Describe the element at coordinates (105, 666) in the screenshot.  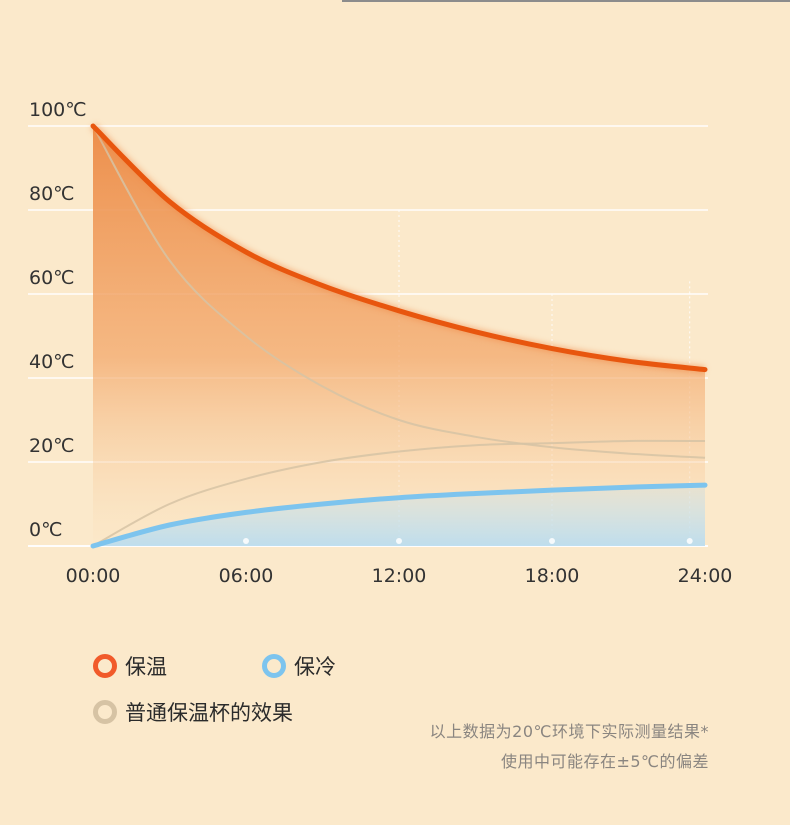
I see `orange-ring-icon` at that location.